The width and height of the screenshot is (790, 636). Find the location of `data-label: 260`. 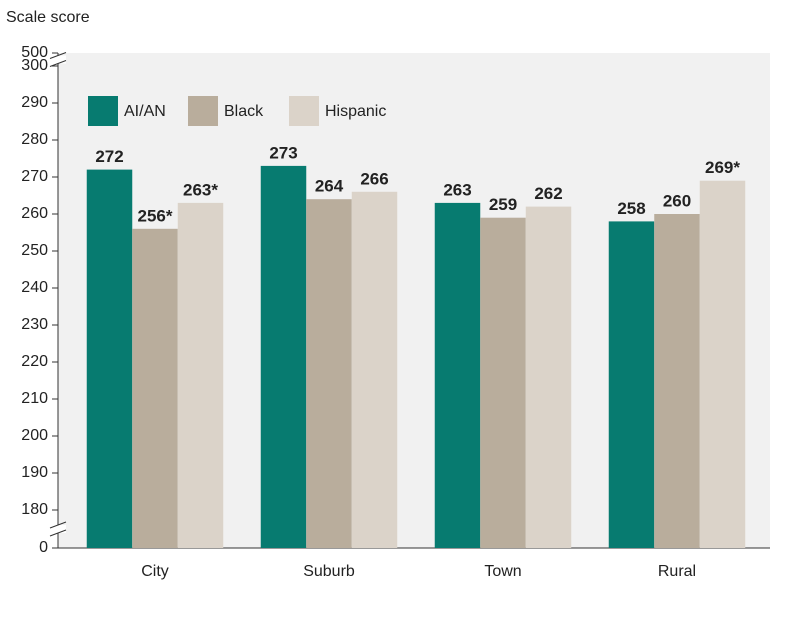

data-label: 260 is located at coordinates (677, 200).